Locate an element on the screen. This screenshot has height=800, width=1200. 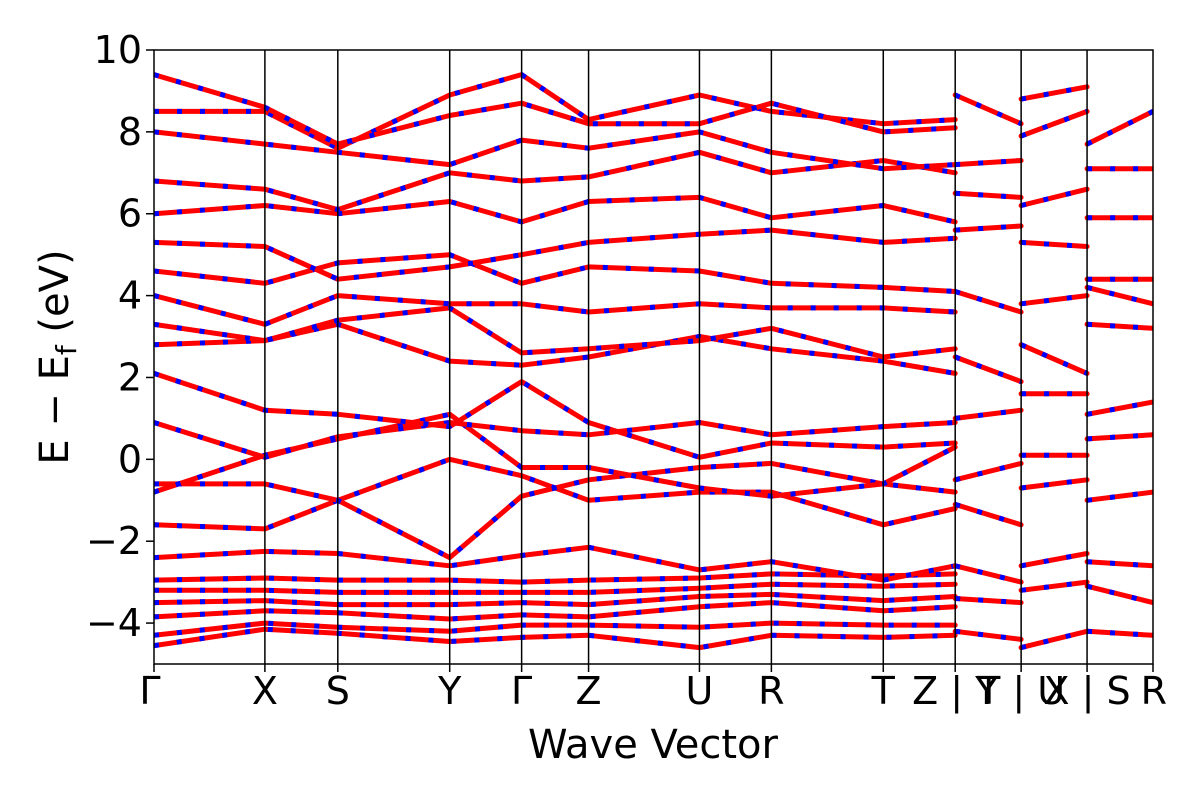
band-16-blue is located at coordinates (555, 254).